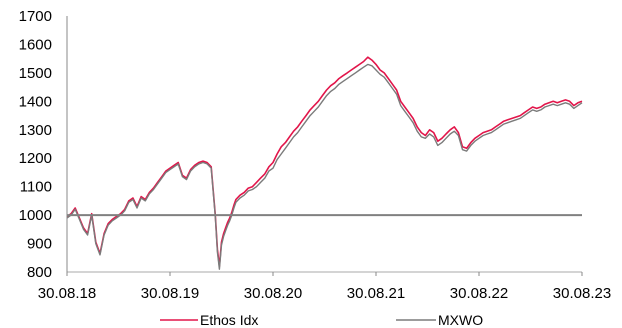  Describe the element at coordinates (479, 293) in the screenshot. I see `x-tick-label: 30.08.22` at that location.